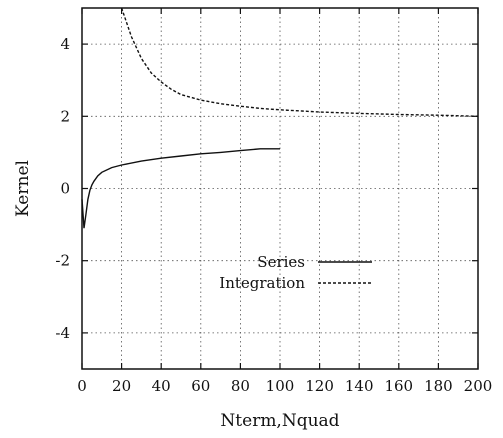 This screenshot has width=503, height=438. What do you see at coordinates (398, 386) in the screenshot?
I see `x-tick-label: 160` at bounding box center [398, 386].